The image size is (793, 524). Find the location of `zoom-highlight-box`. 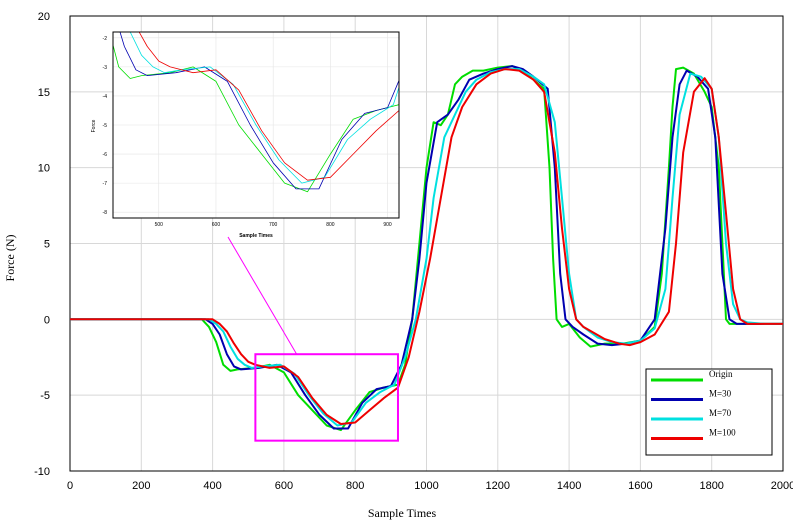

zoom-highlight-box is located at coordinates (326, 397).